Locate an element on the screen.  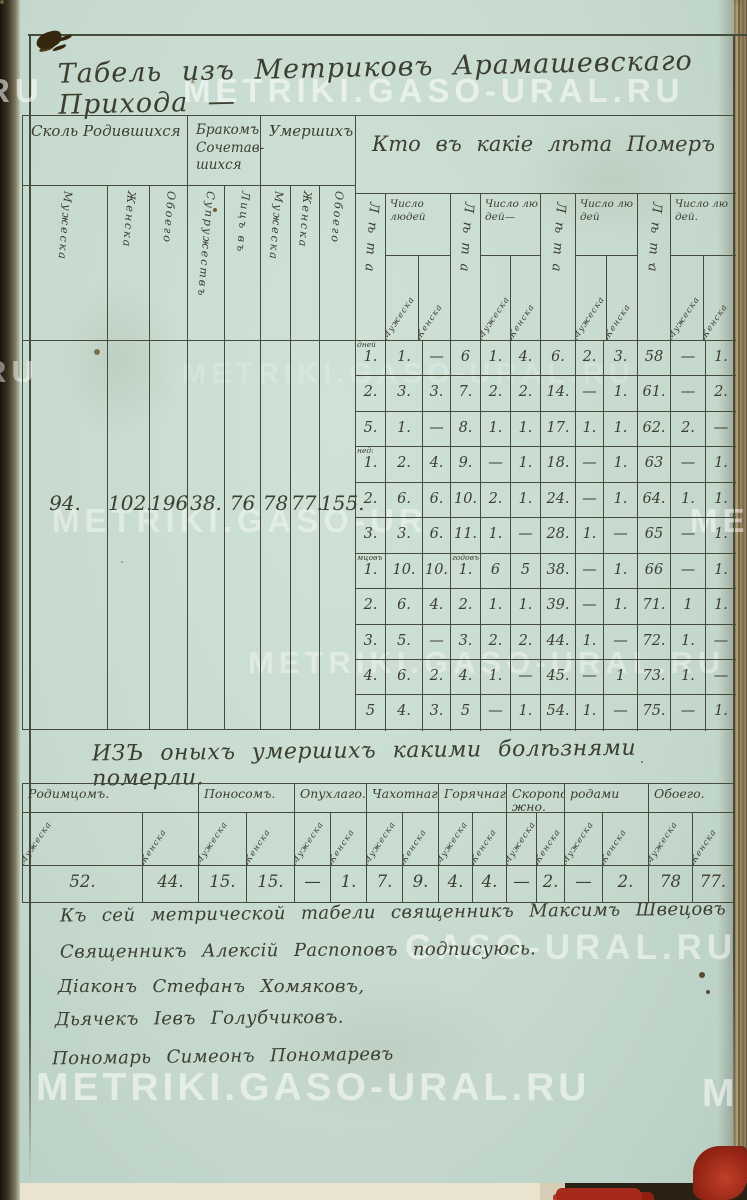
disease-value: 2. is located at coordinates (551, 884).